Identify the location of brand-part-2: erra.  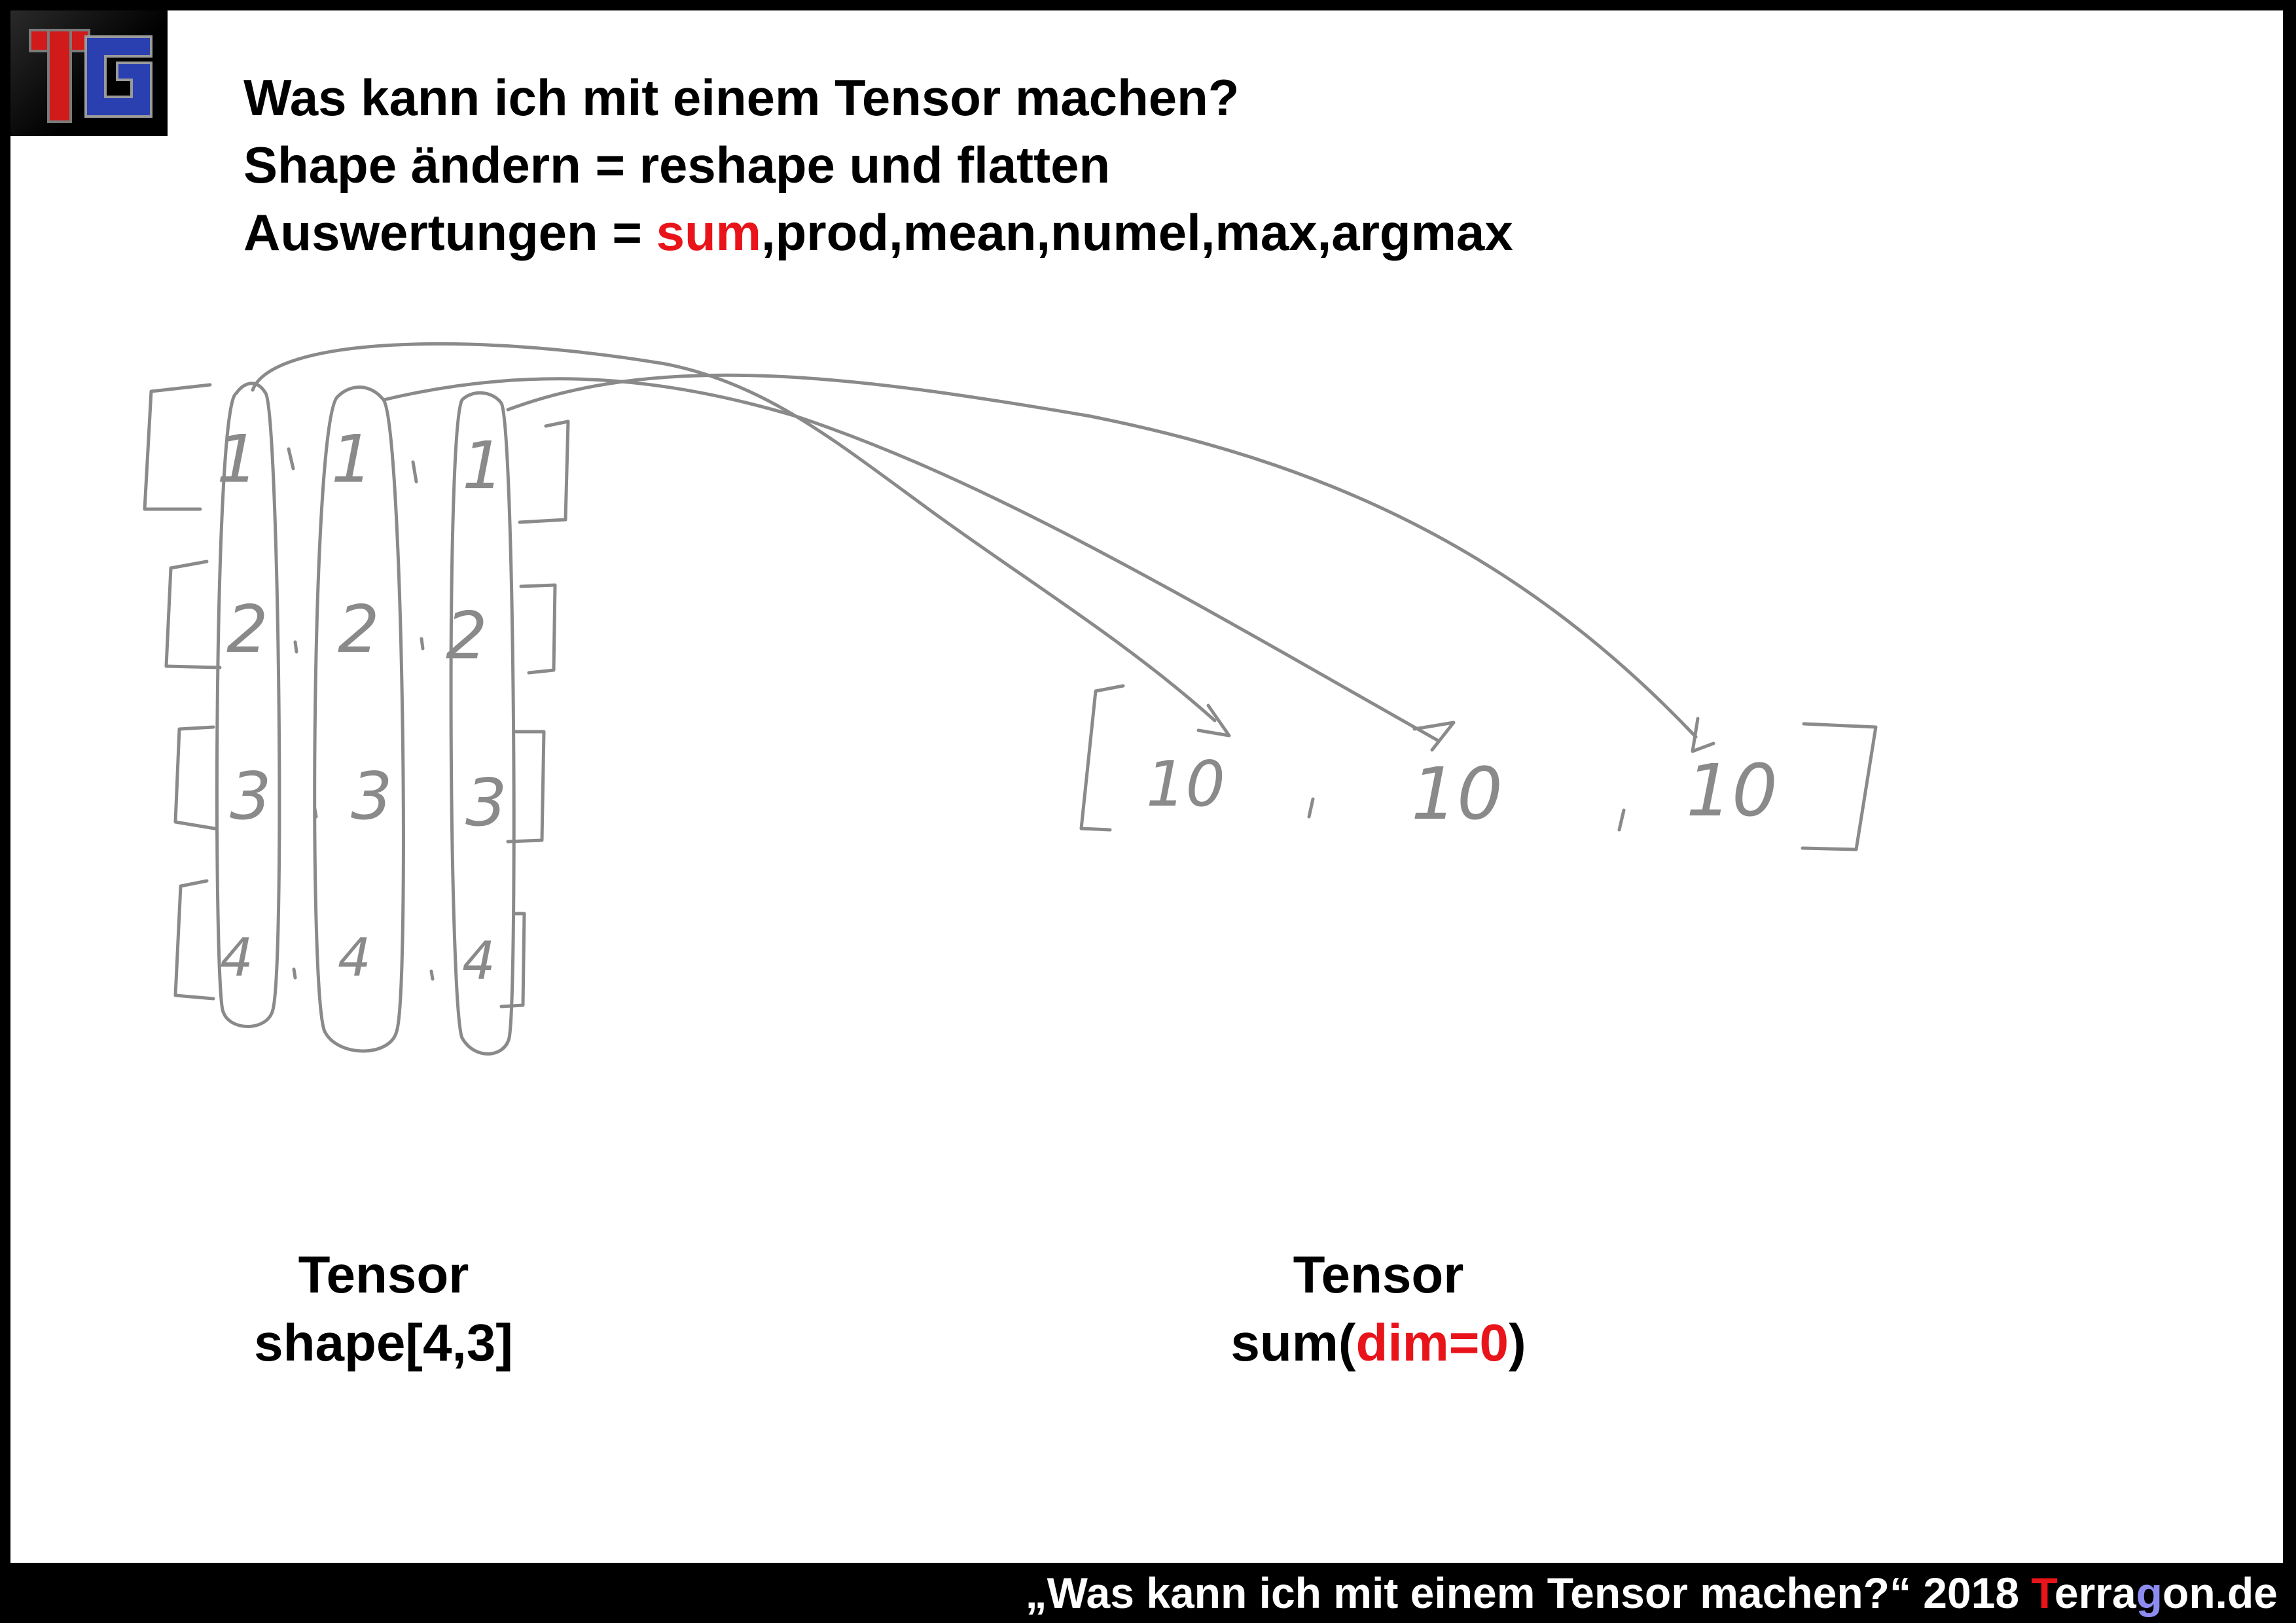
(2095, 1593).